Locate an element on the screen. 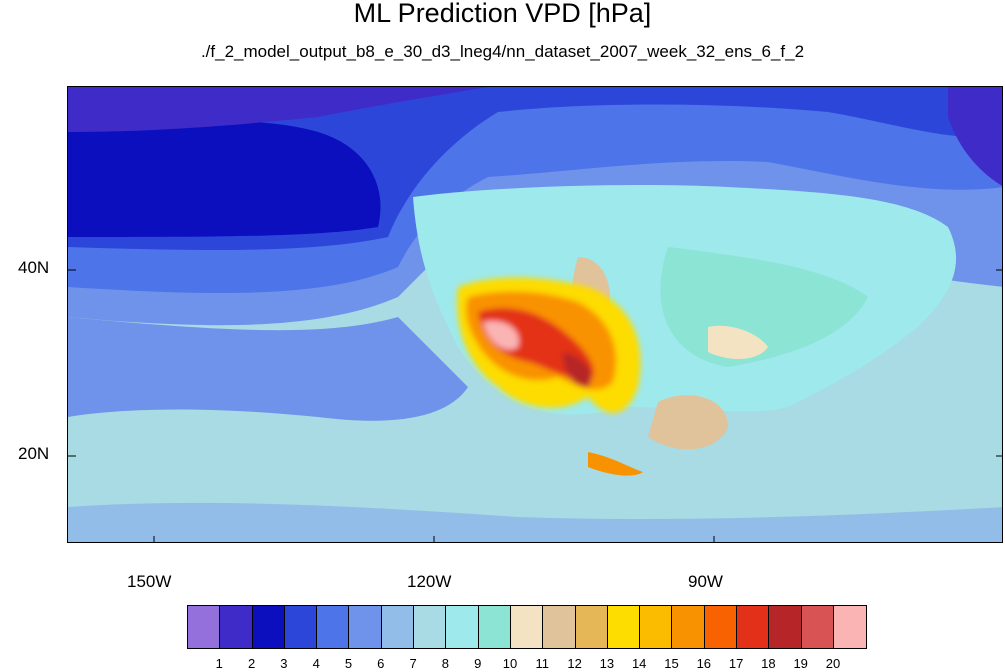 This screenshot has width=1005, height=672. colorbar-tick-label: 1 is located at coordinates (219, 663).